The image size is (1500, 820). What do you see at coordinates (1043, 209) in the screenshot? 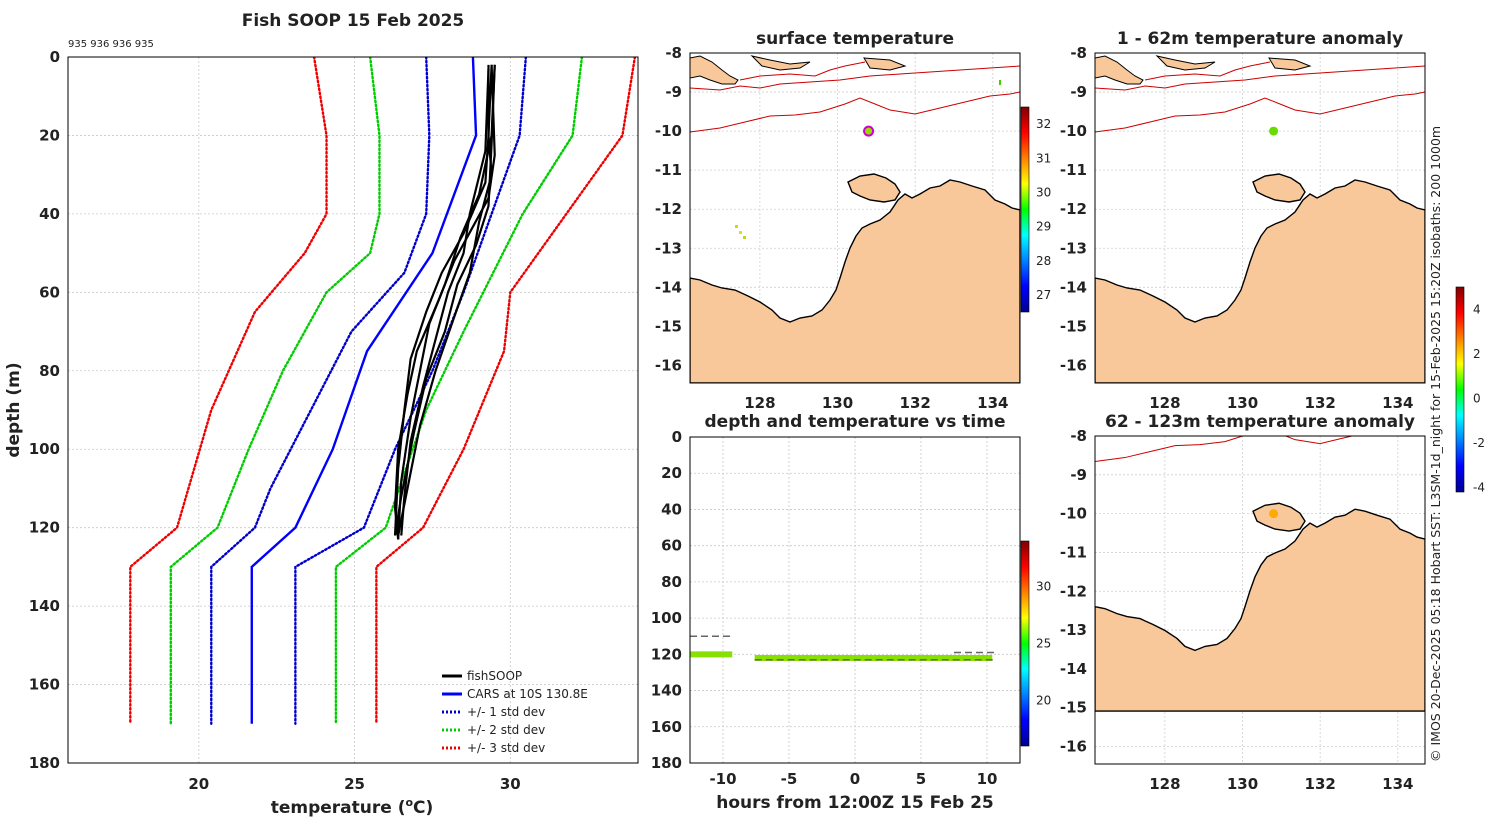
I see `sst-colorbar-ticks: 27 28 29 30 31 32` at bounding box center [1043, 209].